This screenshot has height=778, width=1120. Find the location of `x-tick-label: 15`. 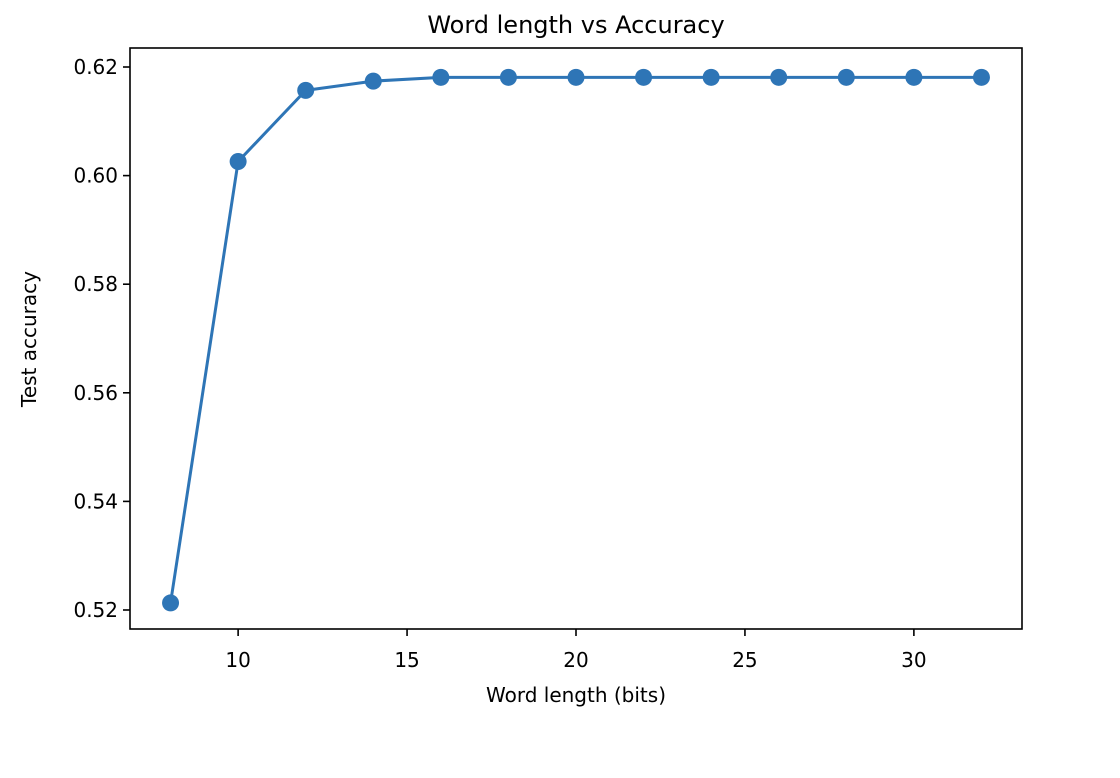

x-tick-label: 15 is located at coordinates (406, 660).